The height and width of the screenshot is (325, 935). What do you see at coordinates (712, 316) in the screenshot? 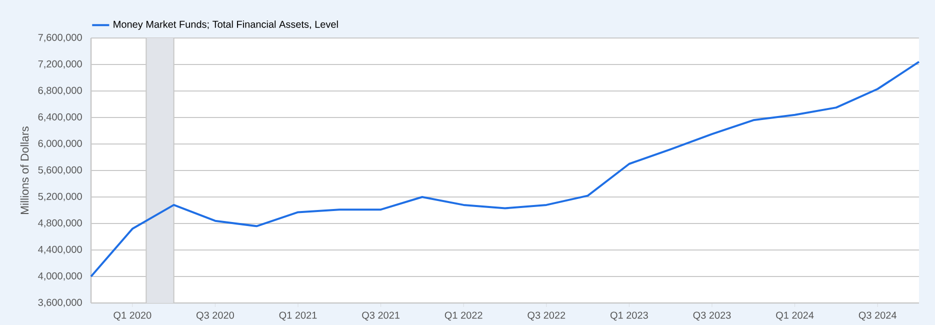
I see `x-tick-label: Q3 2023` at bounding box center [712, 316].